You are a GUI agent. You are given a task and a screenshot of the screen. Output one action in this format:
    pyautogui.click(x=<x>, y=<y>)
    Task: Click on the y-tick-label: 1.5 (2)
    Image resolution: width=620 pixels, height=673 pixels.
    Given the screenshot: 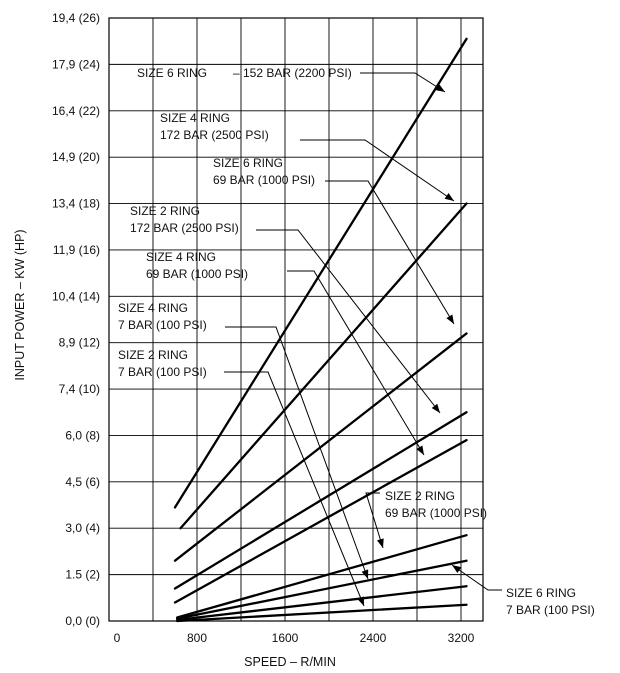 What is the action you would take?
    pyautogui.click(x=82, y=575)
    